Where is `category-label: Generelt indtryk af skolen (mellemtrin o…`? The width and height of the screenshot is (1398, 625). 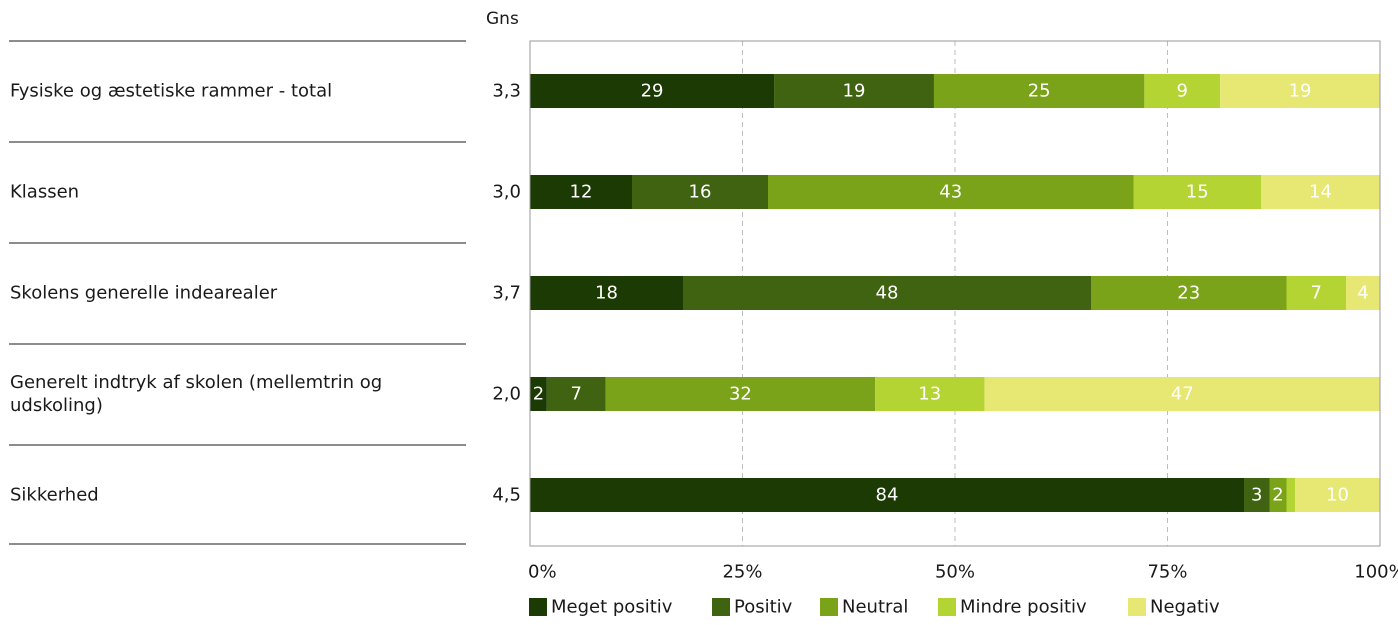 category-label: Generelt indtryk af skolen (mellemtrin o… is located at coordinates (196, 394).